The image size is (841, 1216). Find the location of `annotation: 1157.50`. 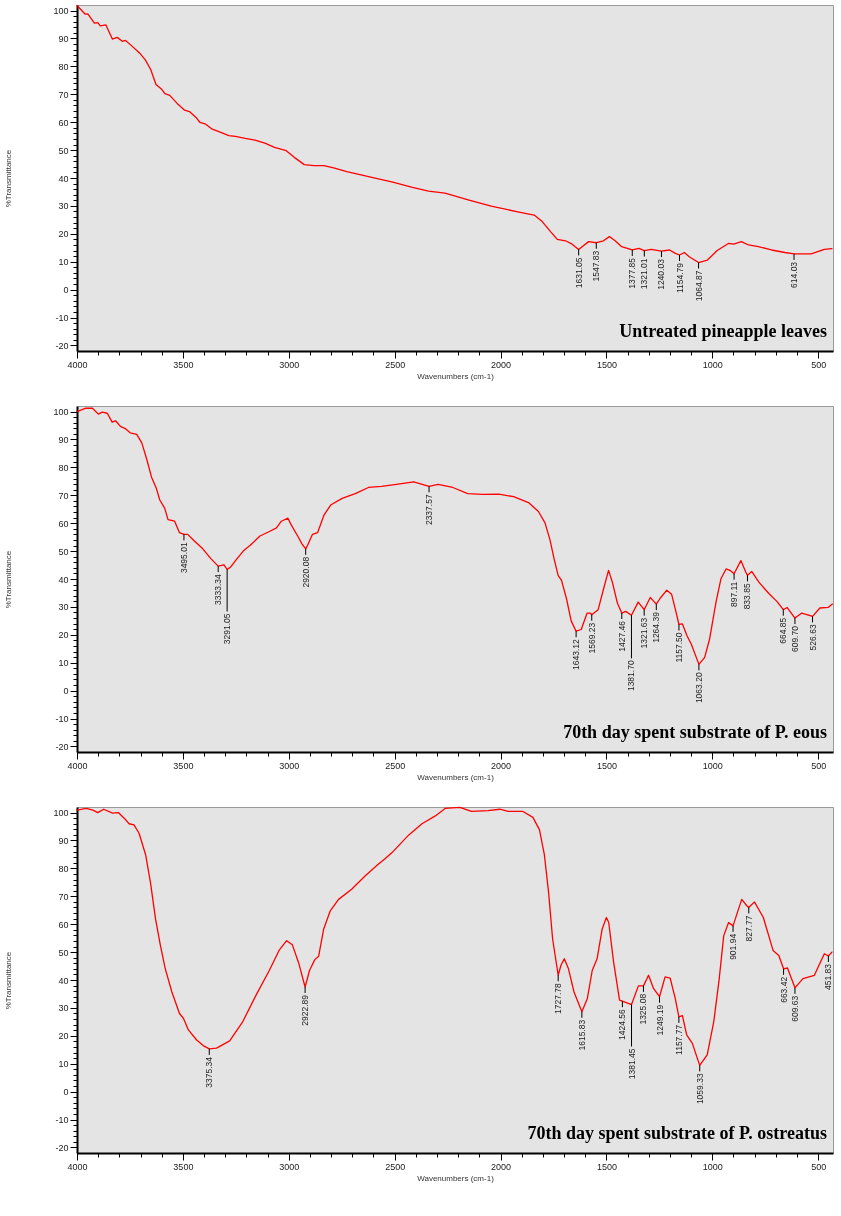

annotation: 1157.50 is located at coordinates (678, 647).